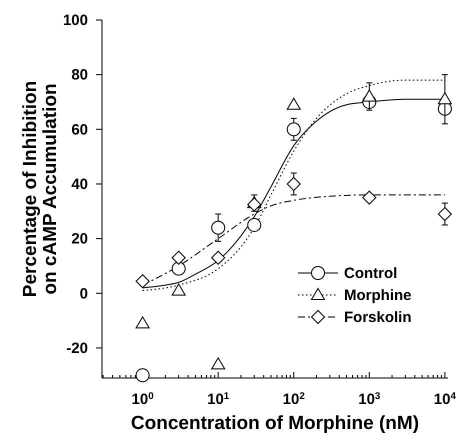 This screenshot has height=437, width=464. I want to click on y-tick-label: 80, so click(79, 75).